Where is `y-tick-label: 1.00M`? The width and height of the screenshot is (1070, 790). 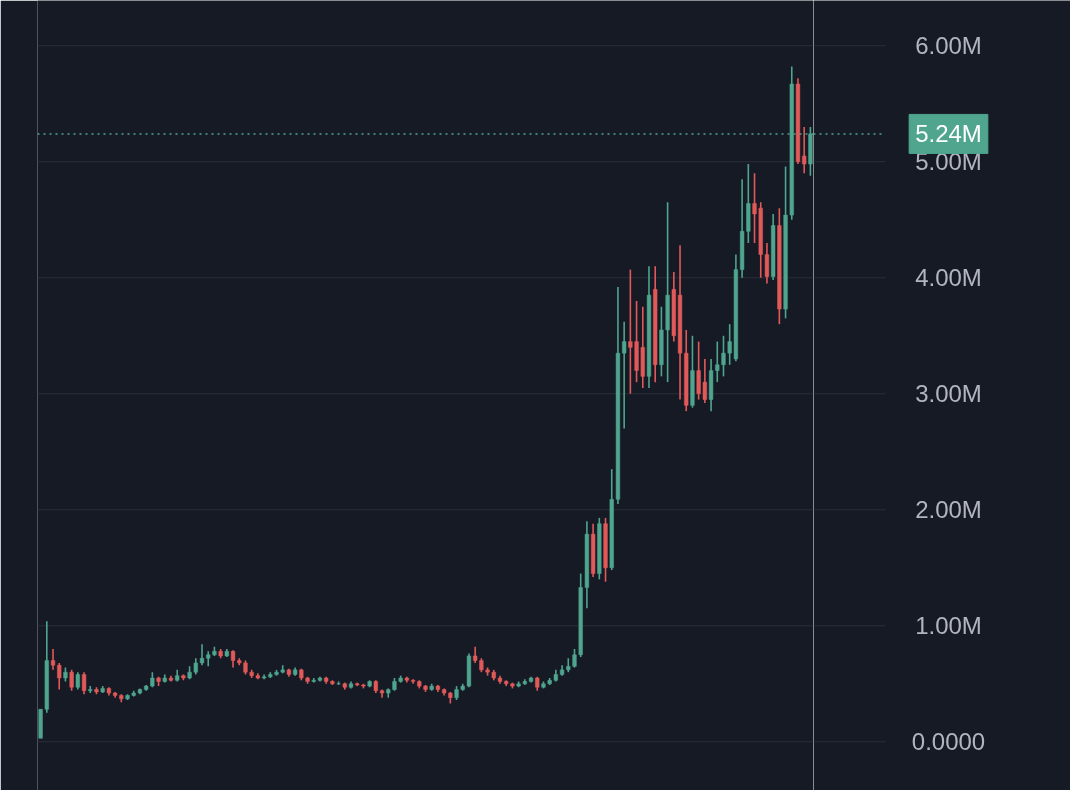 y-tick-label: 1.00M is located at coordinates (948, 626).